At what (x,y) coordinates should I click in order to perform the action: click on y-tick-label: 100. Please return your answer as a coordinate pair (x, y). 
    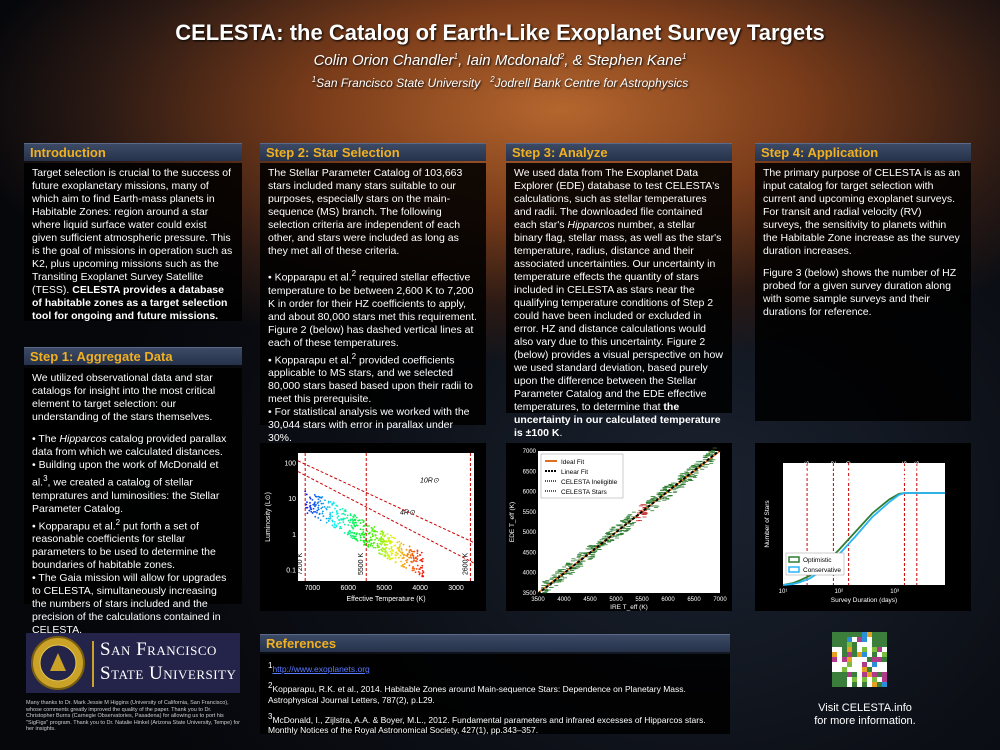
    Looking at the image, I should click on (290, 464).